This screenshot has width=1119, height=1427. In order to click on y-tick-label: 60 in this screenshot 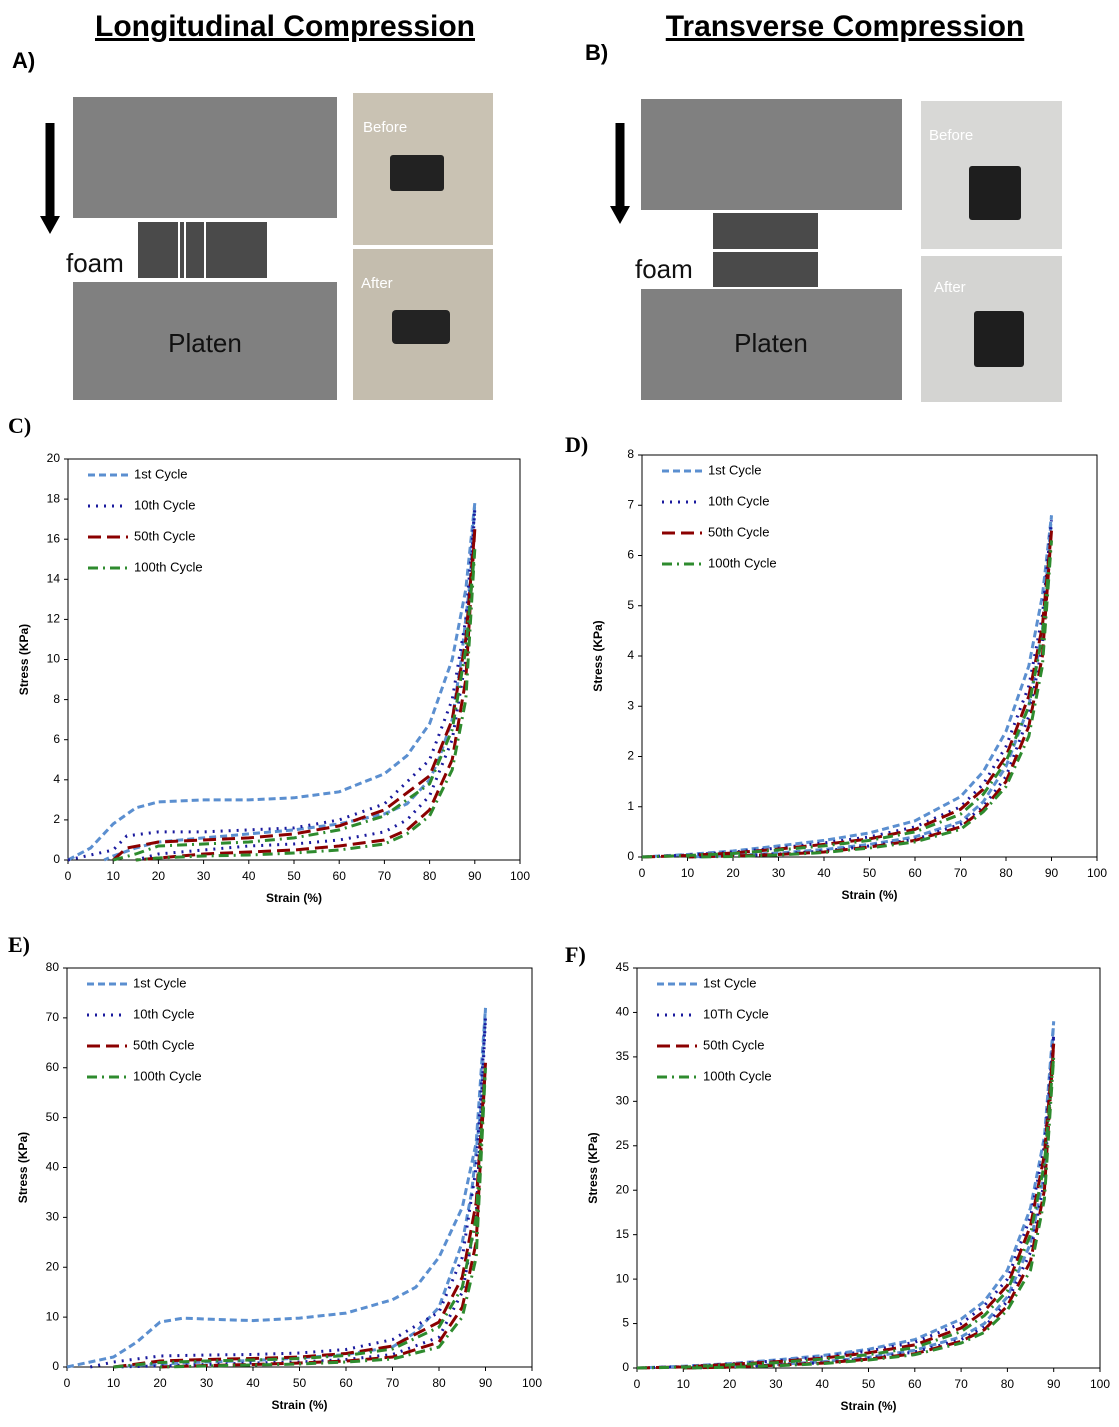, I will do `click(53, 1067)`.